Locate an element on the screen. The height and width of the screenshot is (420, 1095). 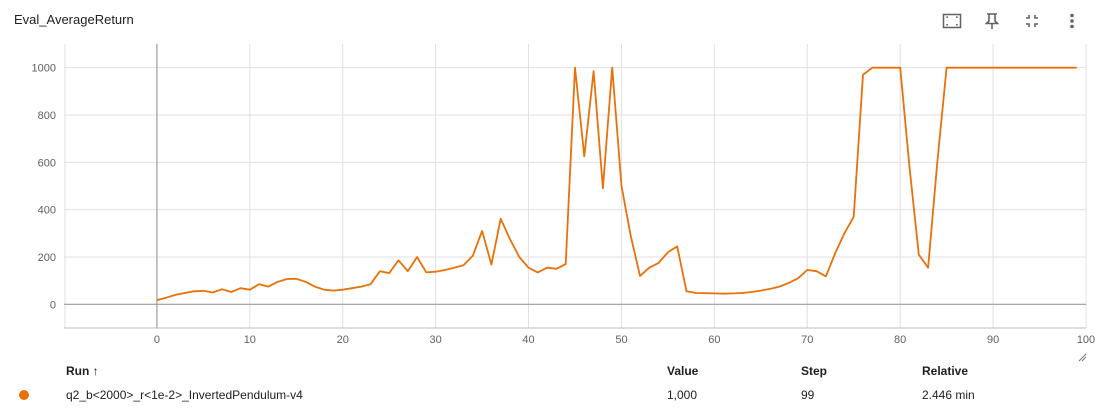
card-title: Eval_AverageReturn is located at coordinates (74, 19).